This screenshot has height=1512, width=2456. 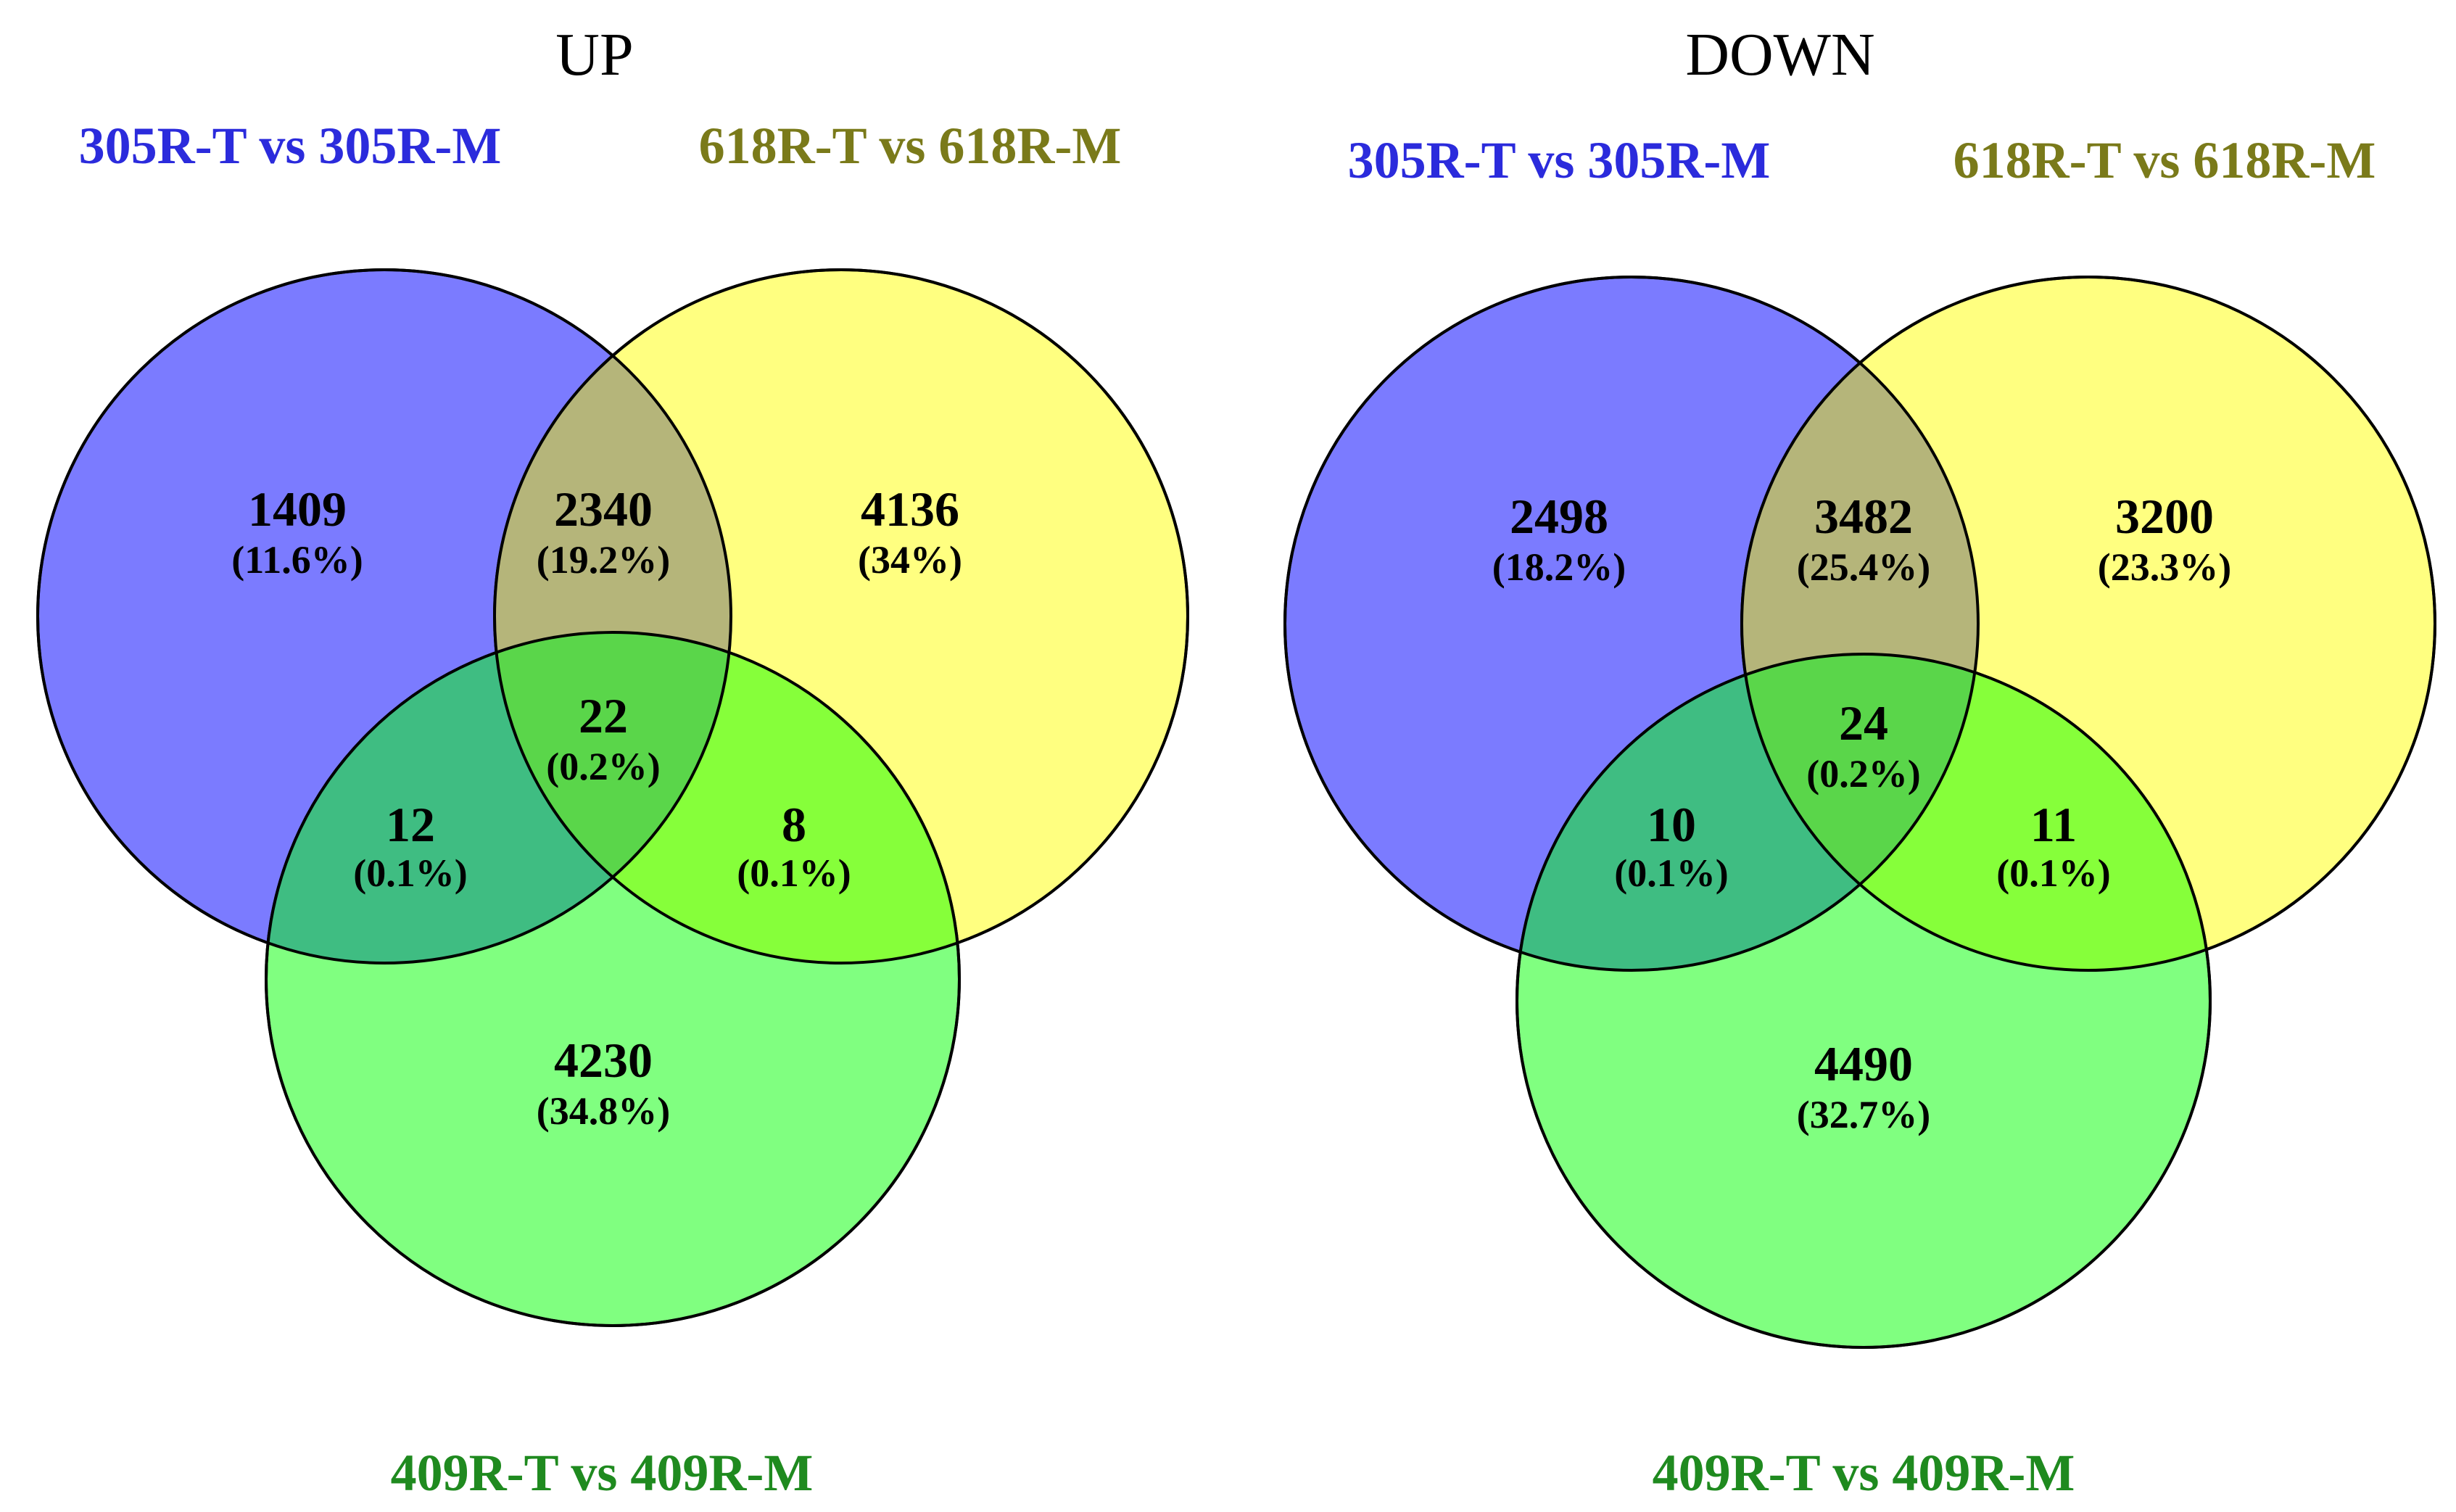 I want to click on count-abc: 22, so click(x=603, y=715).